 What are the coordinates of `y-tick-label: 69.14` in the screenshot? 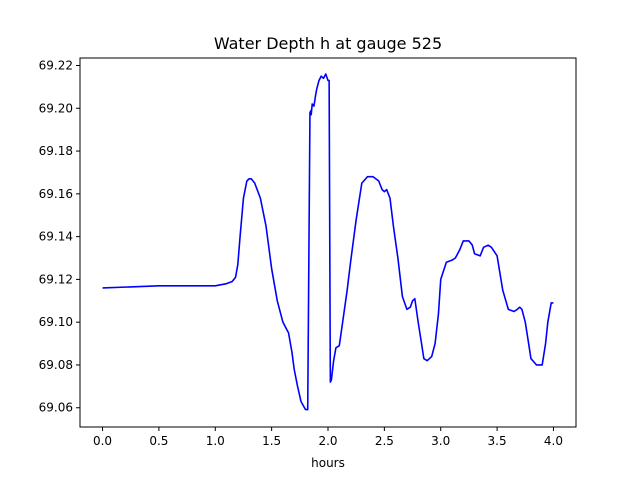 It's located at (56, 237).